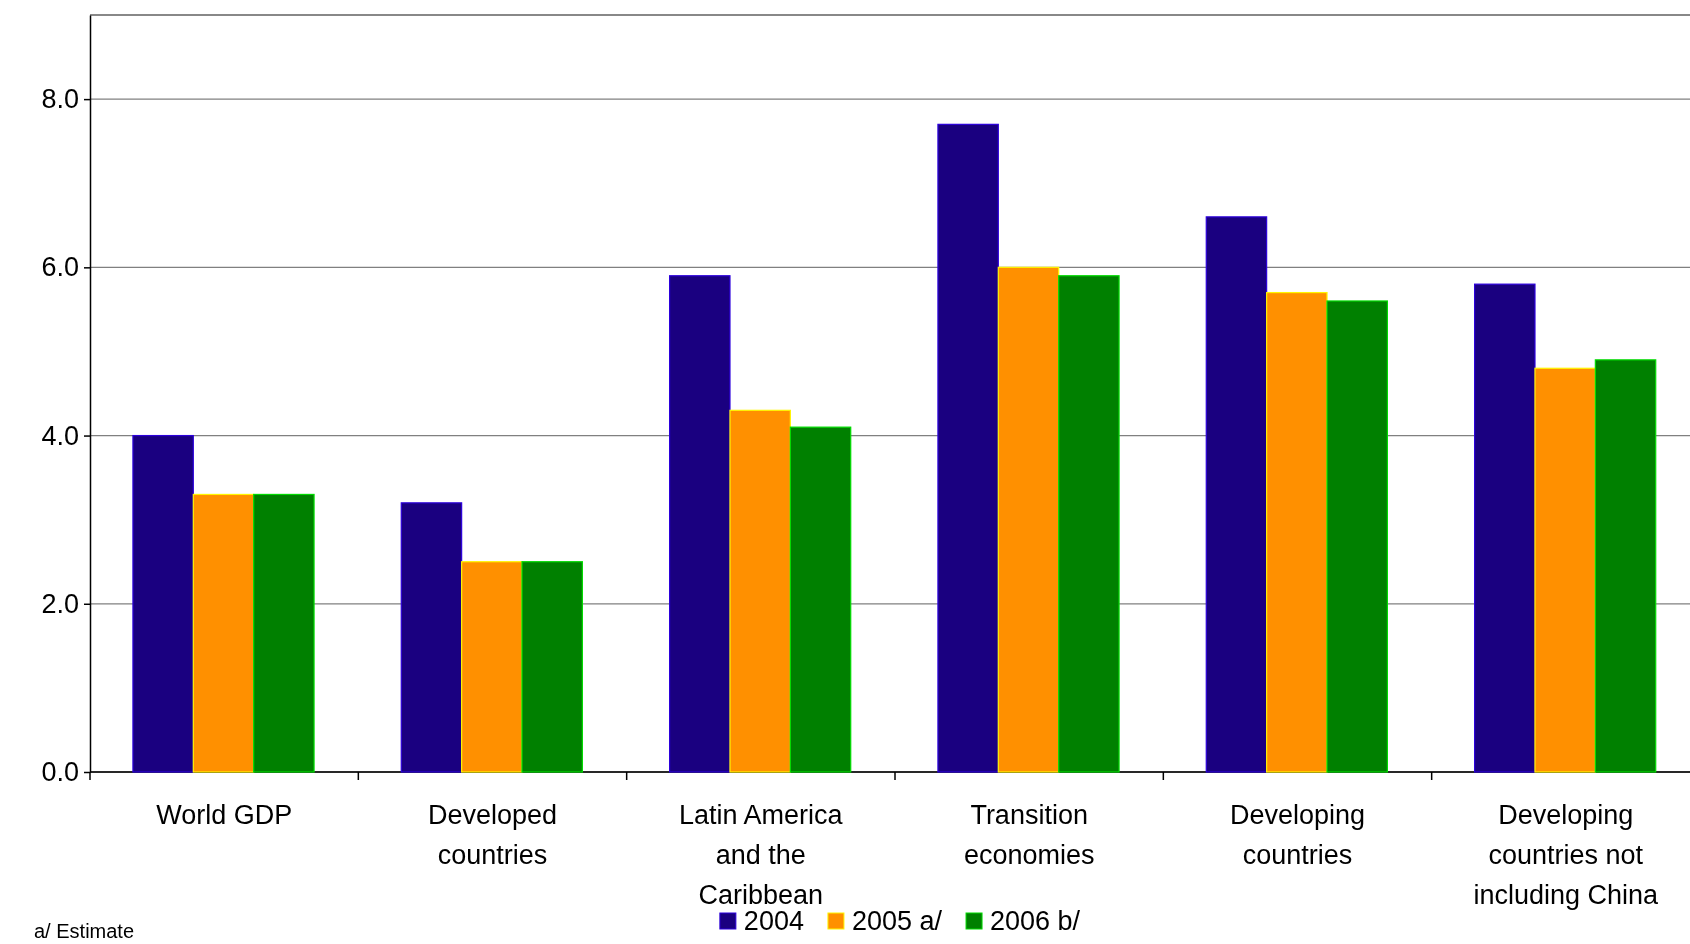 The width and height of the screenshot is (1690, 944). What do you see at coordinates (897, 921) in the screenshot?
I see `legend-label: 2005 a/` at bounding box center [897, 921].